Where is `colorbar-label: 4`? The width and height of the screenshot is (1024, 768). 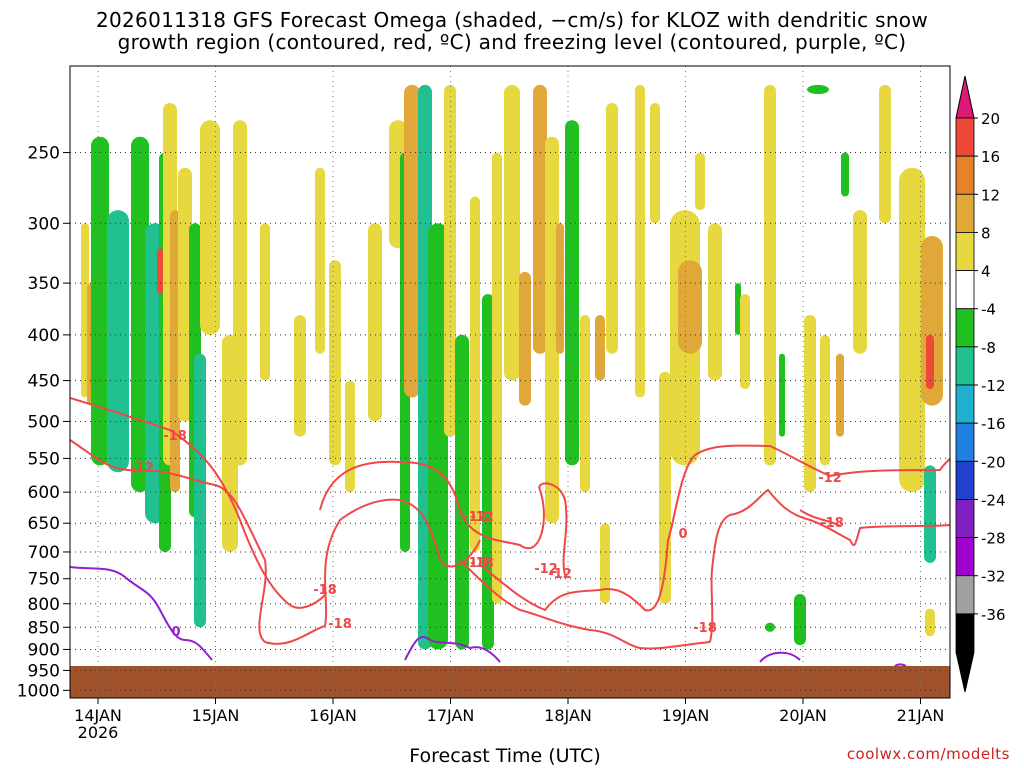
colorbar-label: 4 is located at coordinates (986, 272).